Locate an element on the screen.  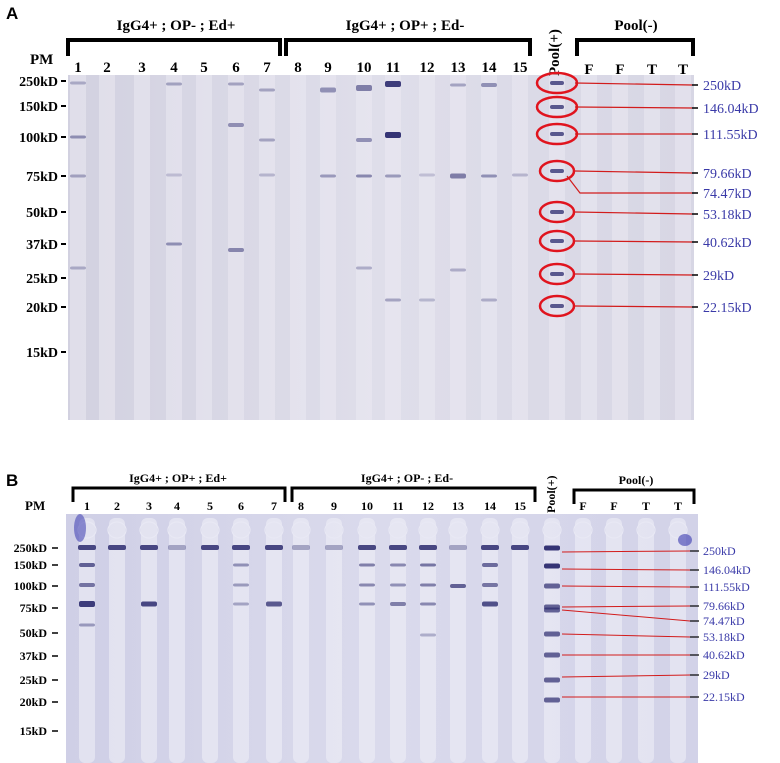
lane-number: 4 is located at coordinates (174, 68).